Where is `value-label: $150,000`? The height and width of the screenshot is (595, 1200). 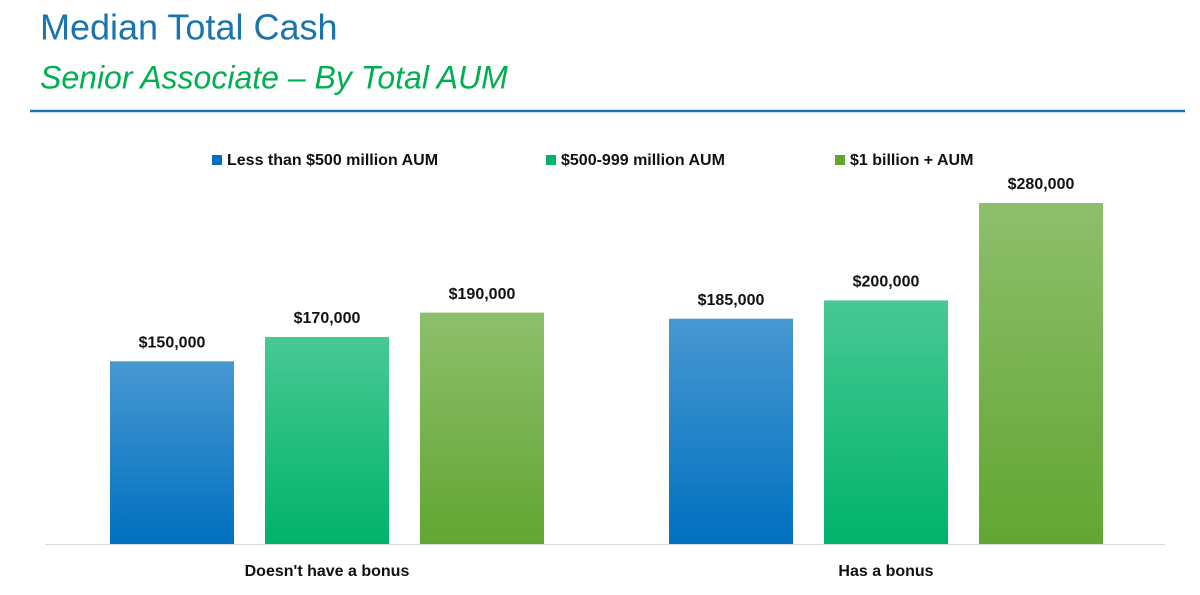
value-label: $150,000 is located at coordinates (172, 343).